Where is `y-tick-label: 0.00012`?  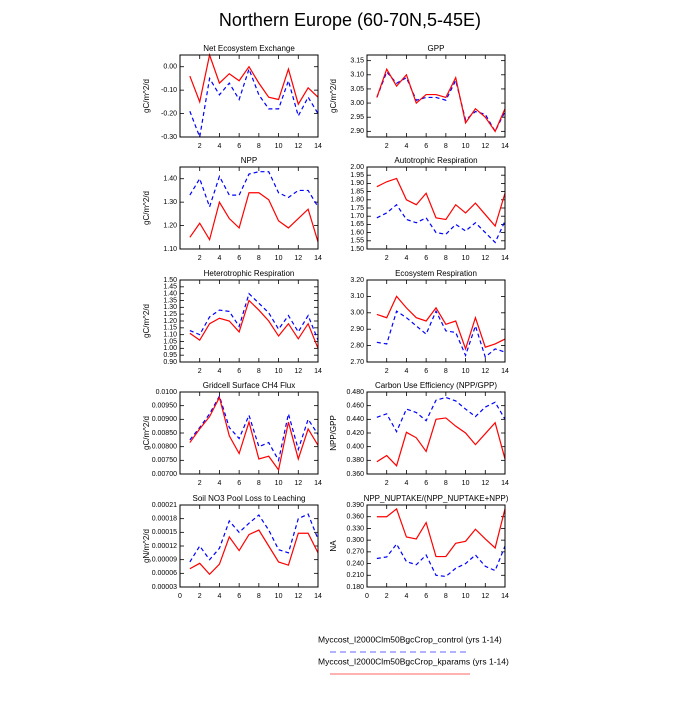 y-tick-label: 0.00012 is located at coordinates (164, 546).